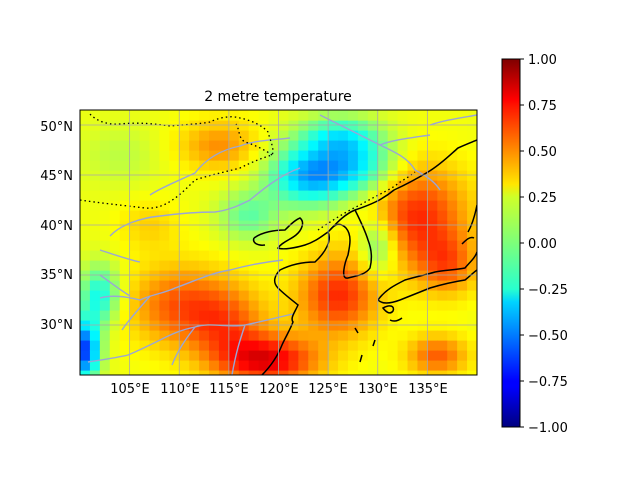 This screenshot has width=640, height=480. I want to click on cbar-label-9: −1.00, so click(548, 428).